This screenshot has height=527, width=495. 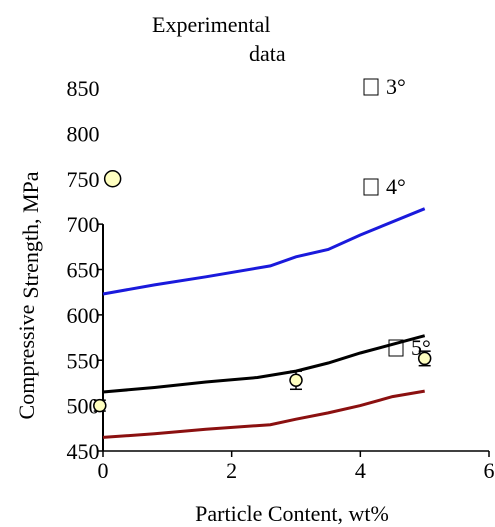 What do you see at coordinates (421, 347) in the screenshot?
I see `series-label-3: 5°` at bounding box center [421, 347].